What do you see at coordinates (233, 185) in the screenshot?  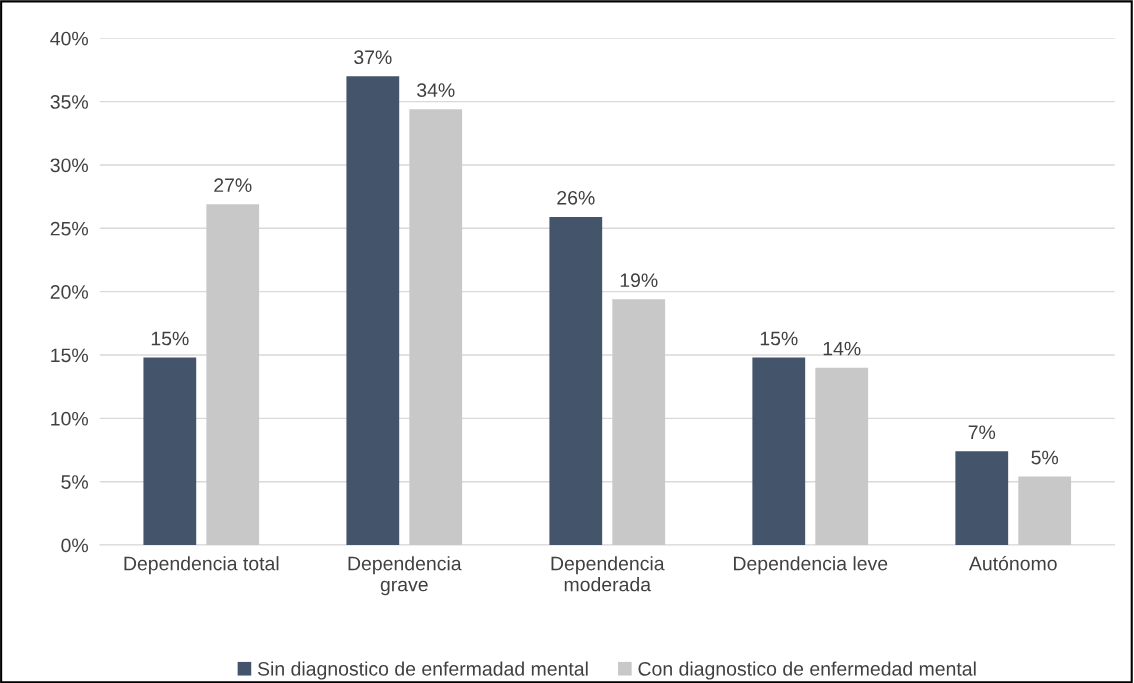 I see `data-label: 27%` at bounding box center [233, 185].